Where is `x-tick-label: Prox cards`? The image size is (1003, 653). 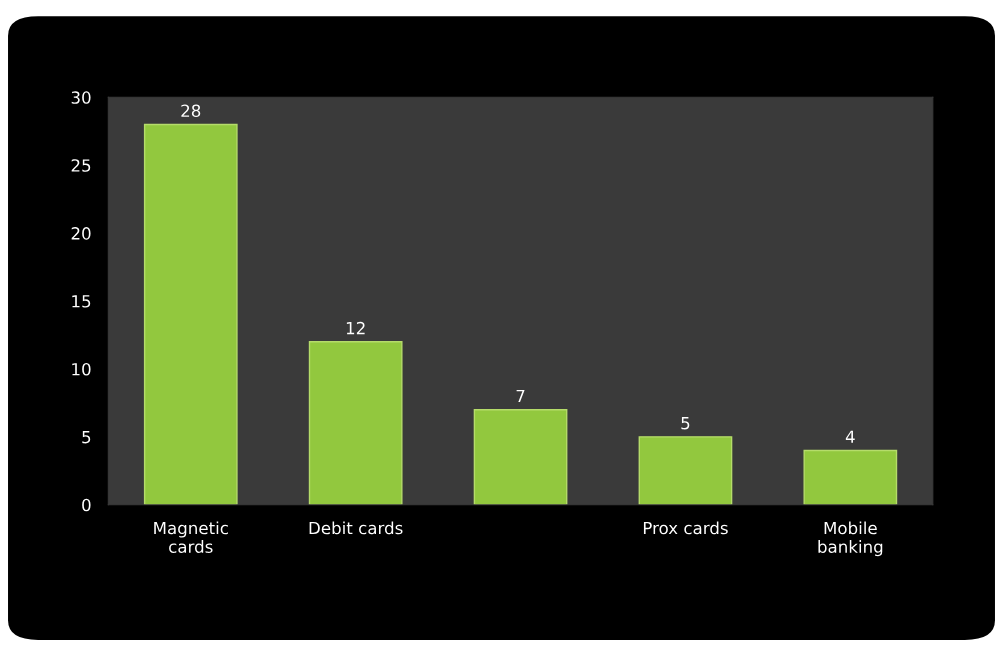 x-tick-label: Prox cards is located at coordinates (685, 528).